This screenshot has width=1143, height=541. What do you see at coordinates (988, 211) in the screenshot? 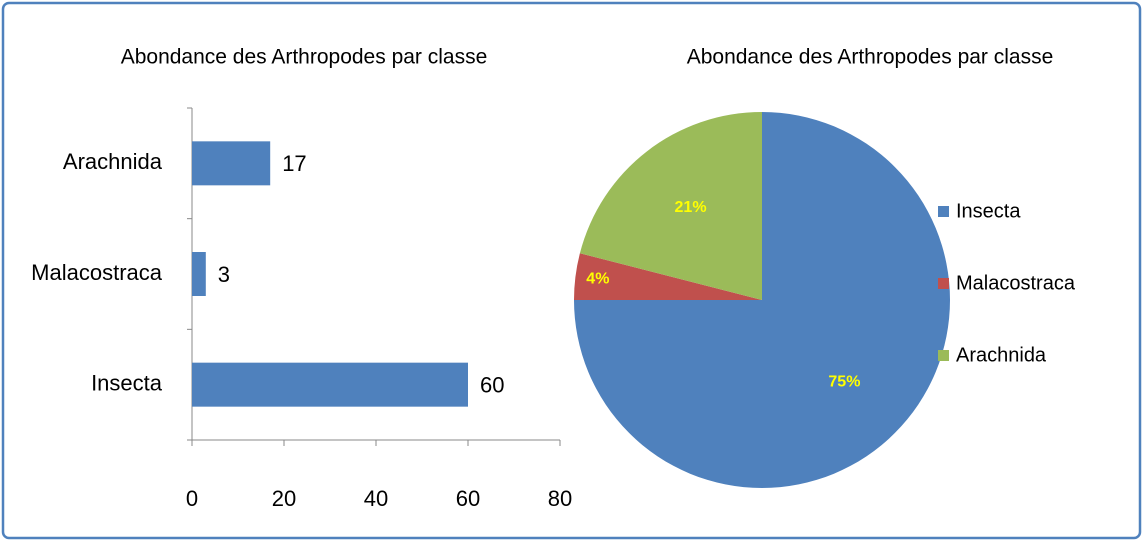
I see `legend-label: Insecta` at bounding box center [988, 211].